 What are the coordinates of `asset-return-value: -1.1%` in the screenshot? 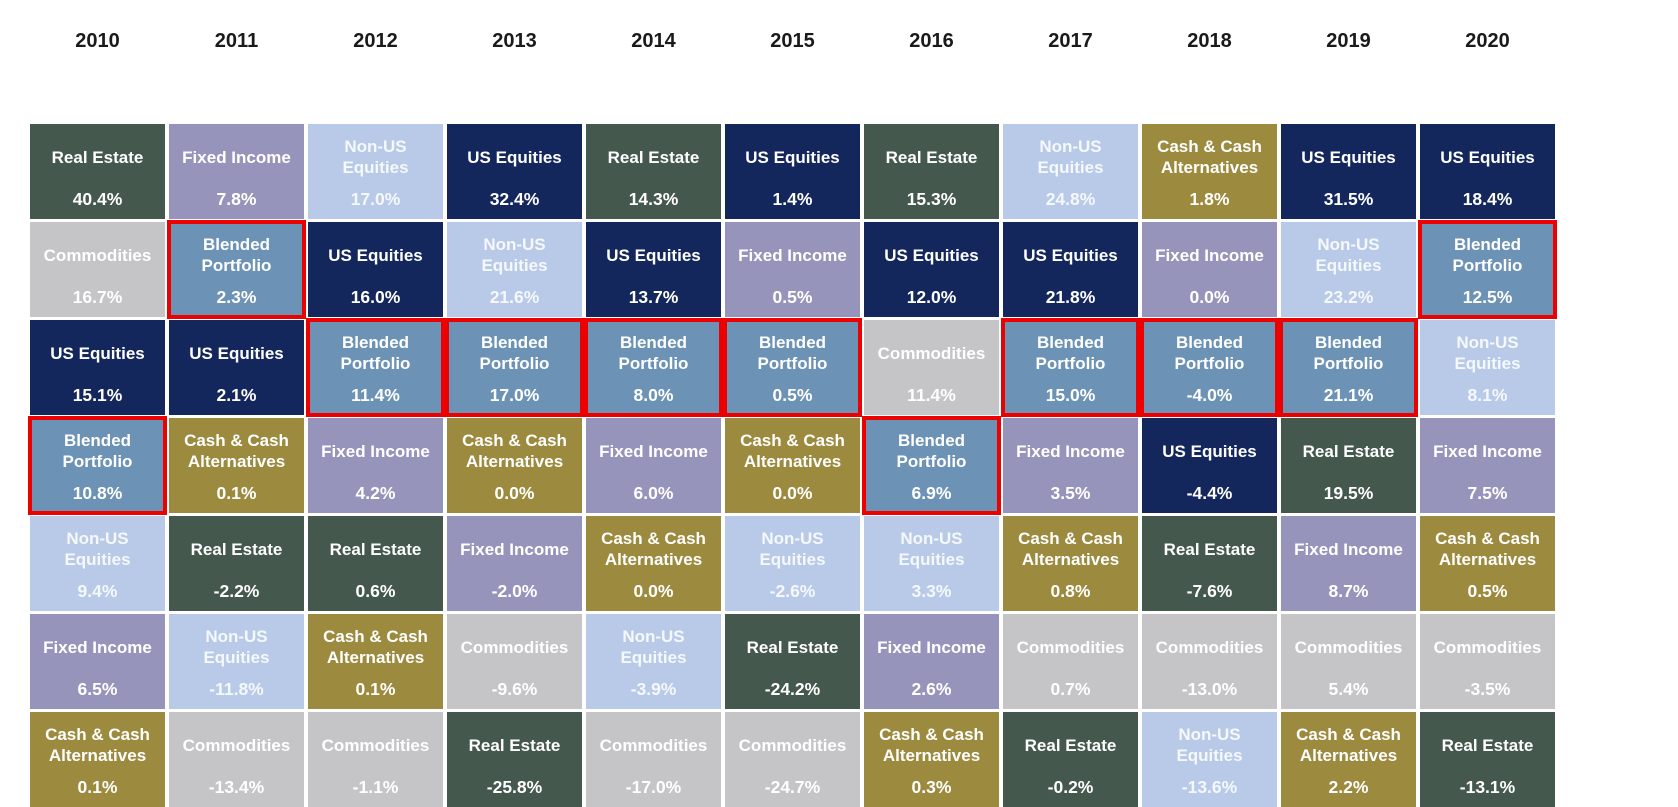 It's located at (375, 787).